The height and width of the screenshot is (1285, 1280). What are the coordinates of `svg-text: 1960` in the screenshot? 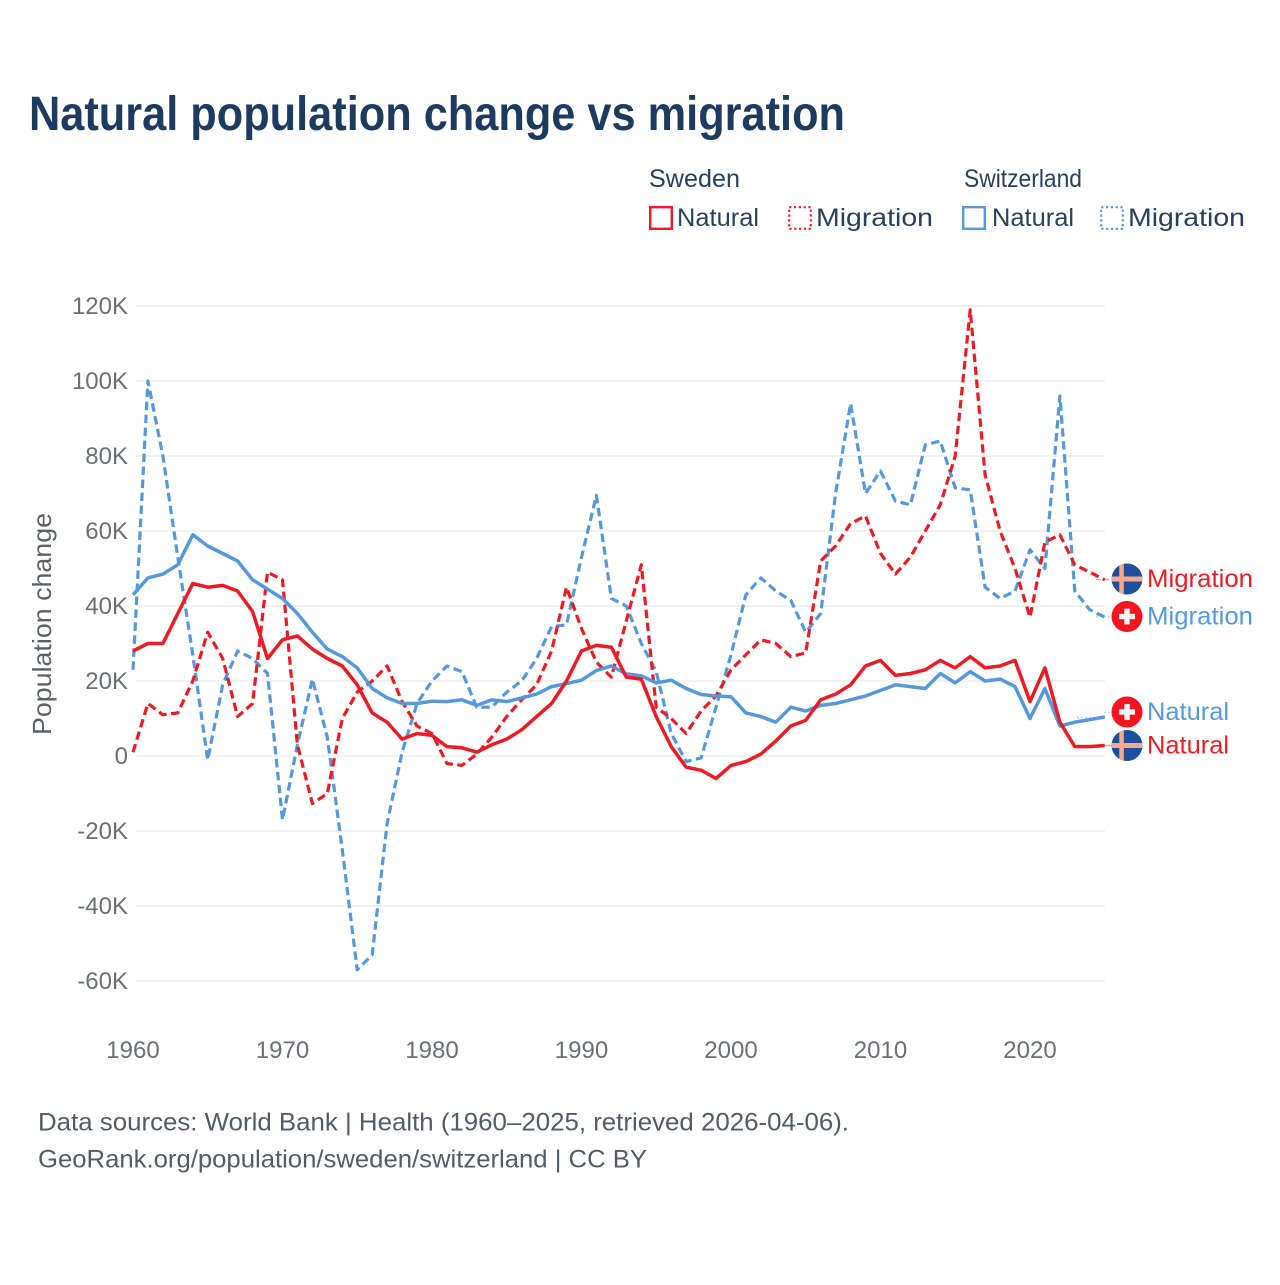 It's located at (132, 1050).